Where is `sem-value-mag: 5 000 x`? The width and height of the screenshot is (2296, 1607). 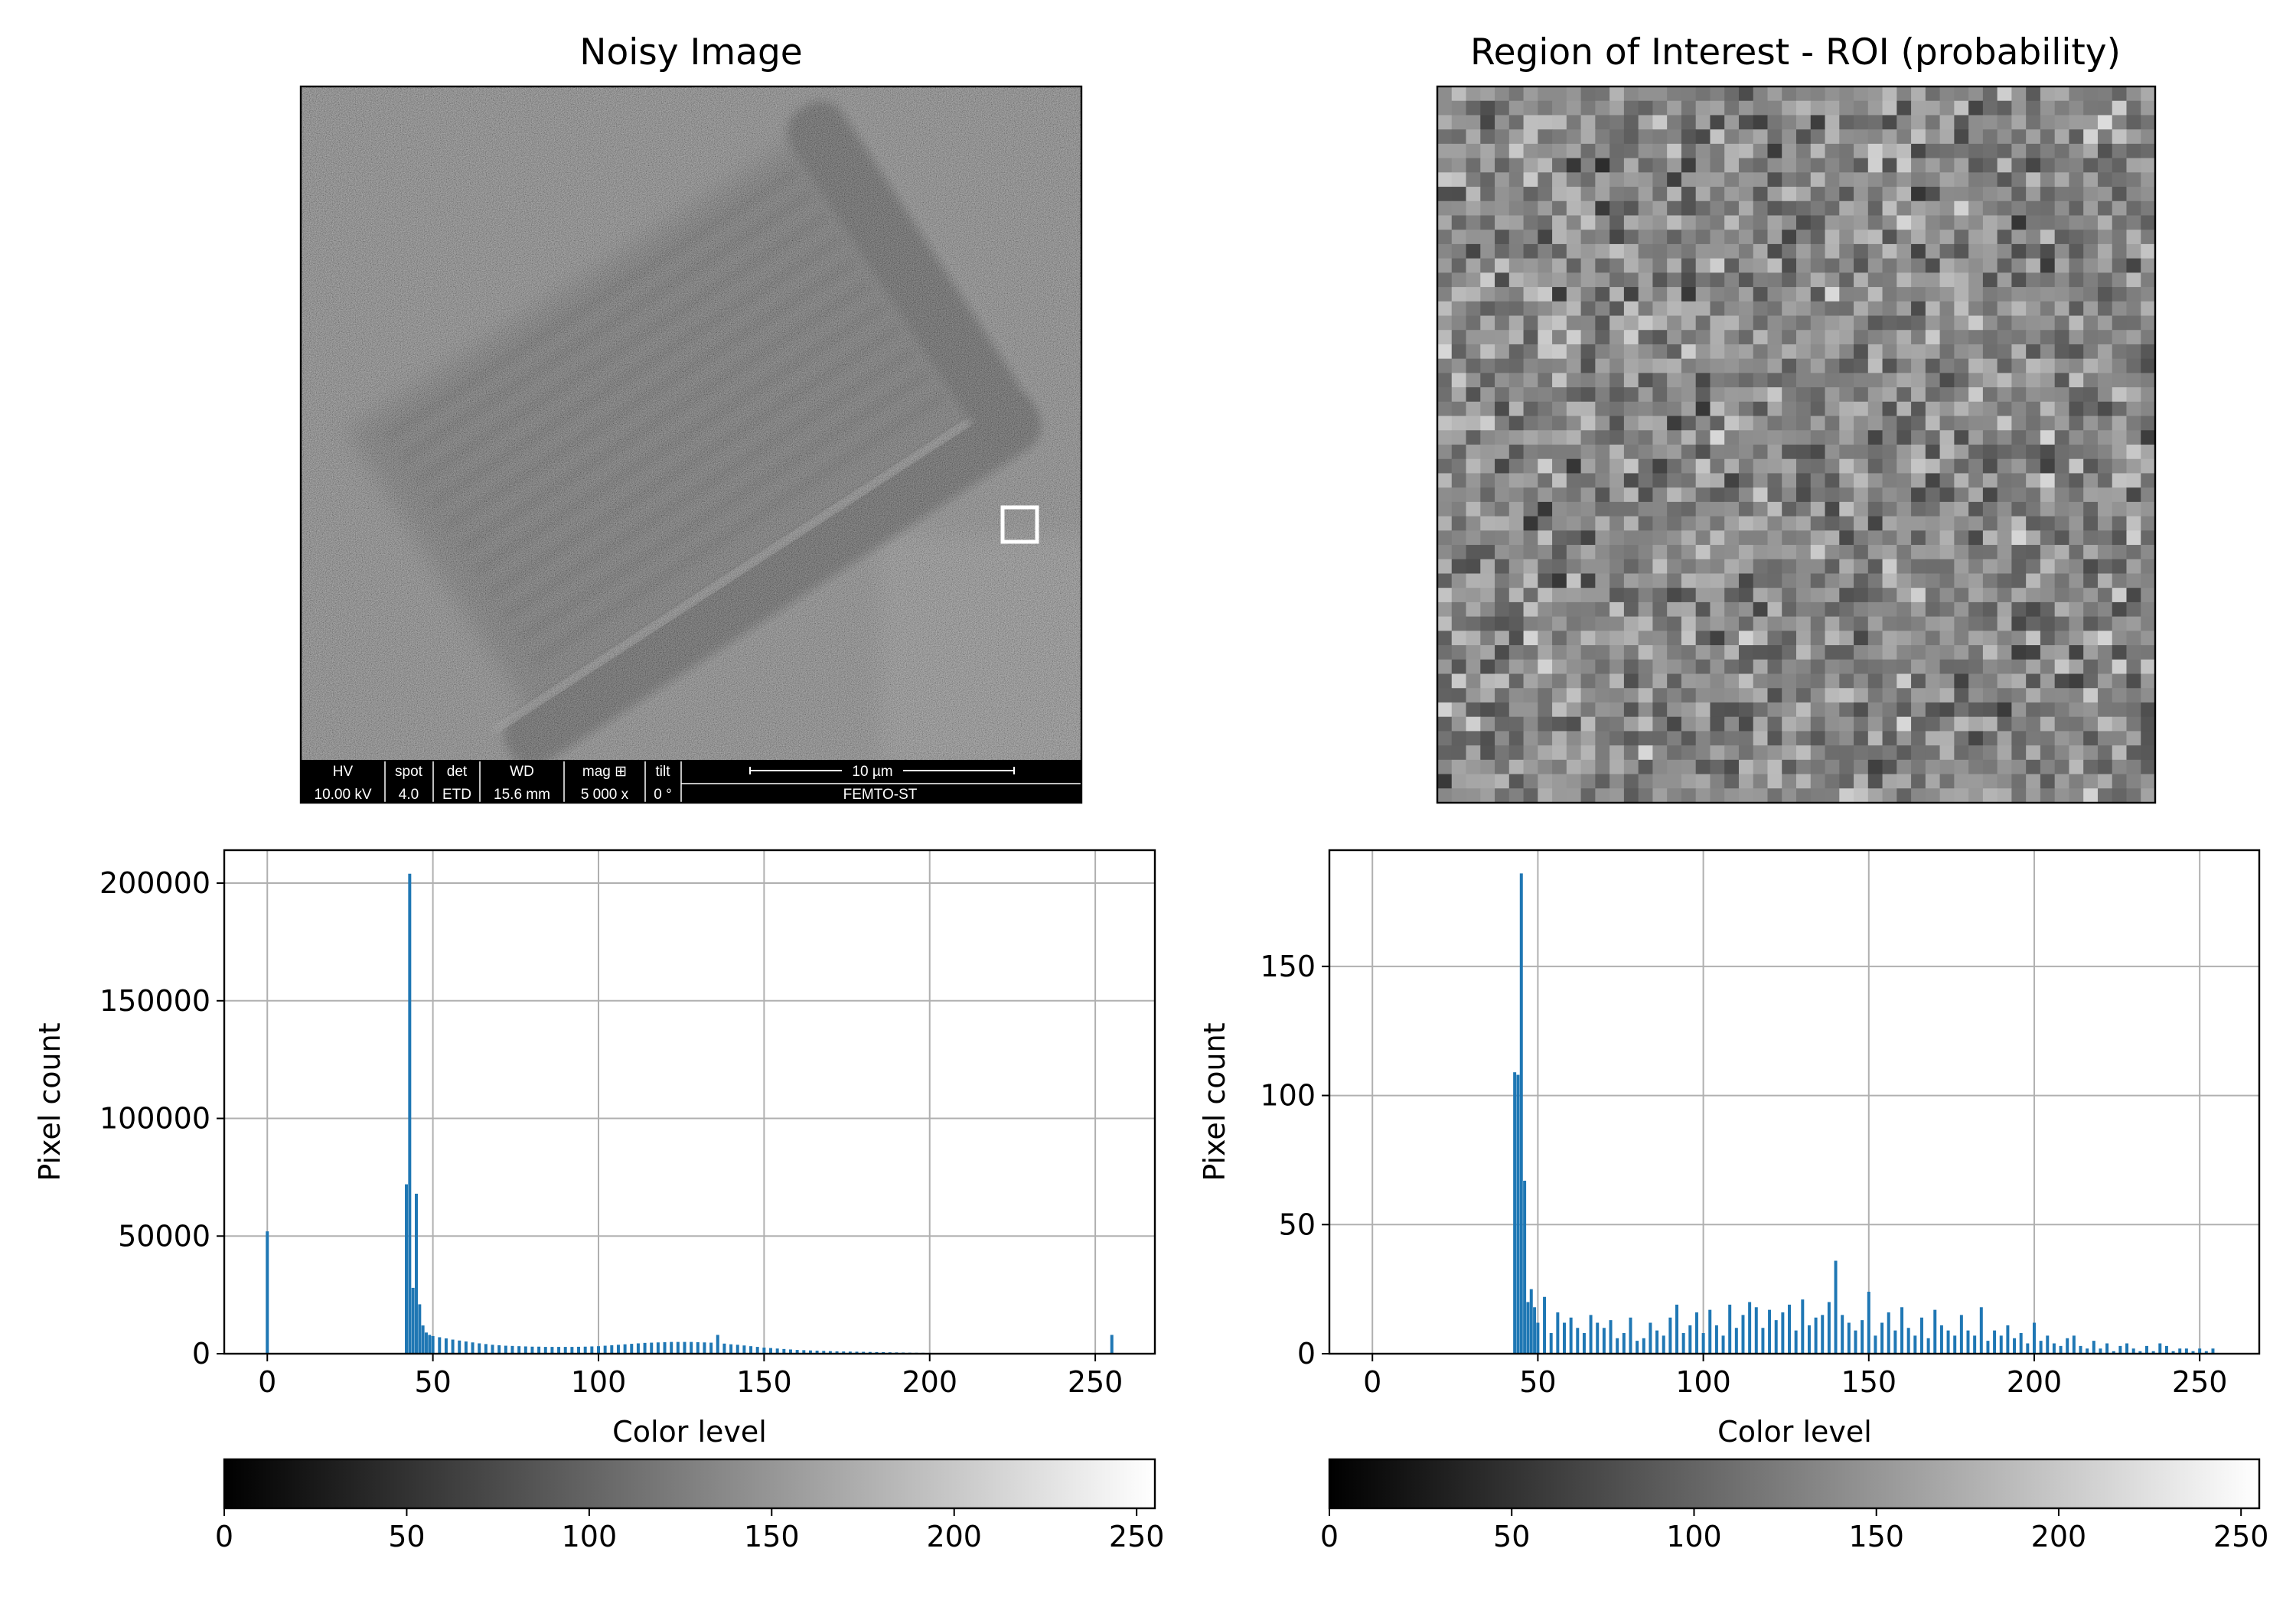 sem-value-mag: 5 000 x is located at coordinates (605, 795).